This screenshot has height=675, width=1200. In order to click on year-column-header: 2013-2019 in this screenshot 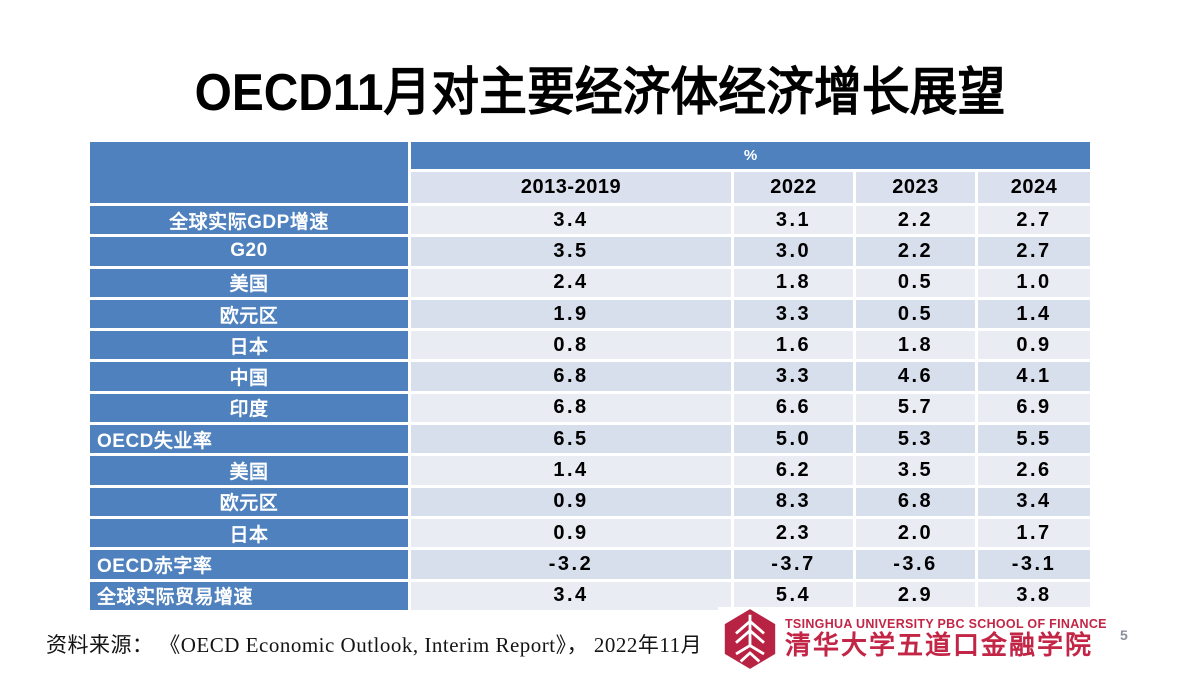, I will do `click(571, 187)`.